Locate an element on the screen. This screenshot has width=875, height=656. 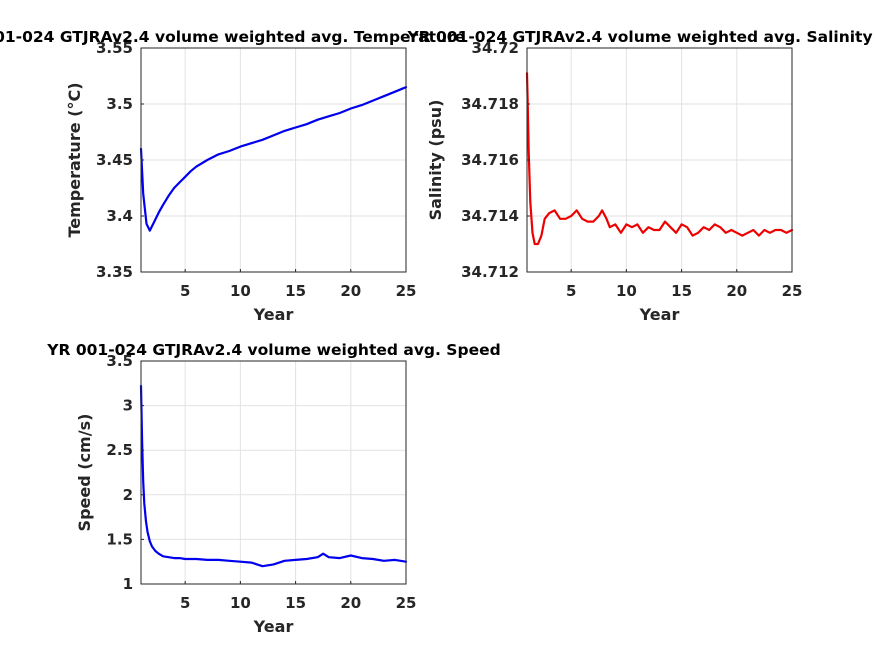
temperature-y-tick-label: 3.45 is located at coordinates (114, 160).